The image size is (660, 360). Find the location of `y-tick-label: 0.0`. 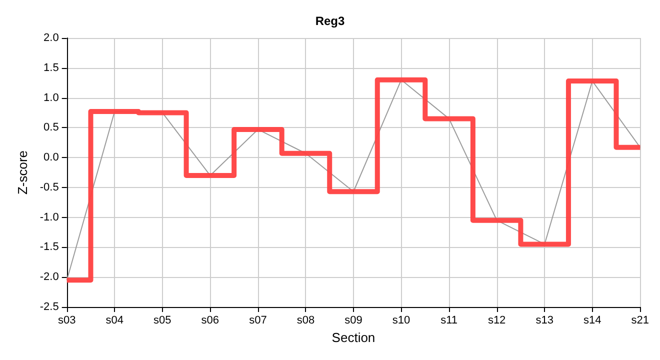

y-tick-label: 0.0 is located at coordinates (51, 158).